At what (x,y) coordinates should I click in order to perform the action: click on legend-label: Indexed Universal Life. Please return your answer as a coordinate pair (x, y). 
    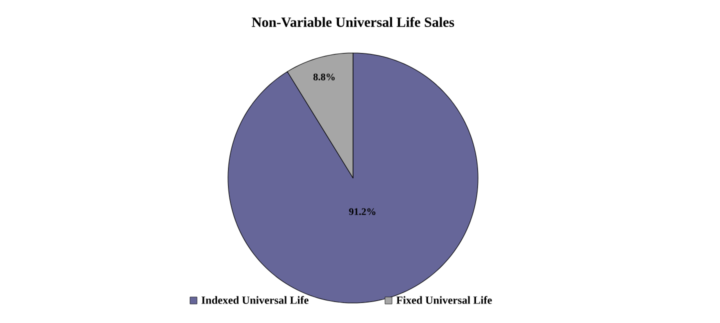
    Looking at the image, I should click on (255, 300).